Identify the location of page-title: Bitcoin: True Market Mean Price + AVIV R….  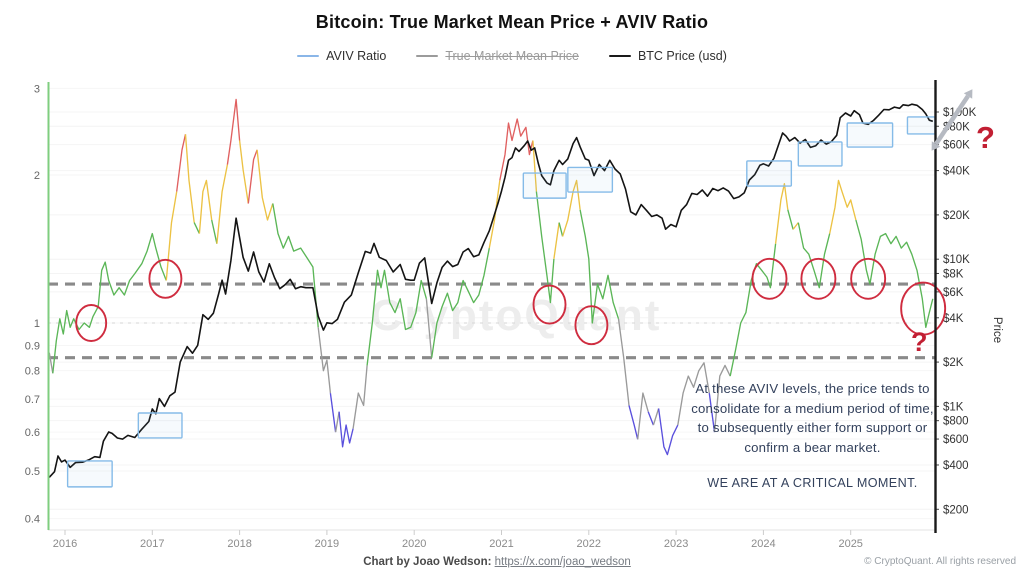
(512, 22).